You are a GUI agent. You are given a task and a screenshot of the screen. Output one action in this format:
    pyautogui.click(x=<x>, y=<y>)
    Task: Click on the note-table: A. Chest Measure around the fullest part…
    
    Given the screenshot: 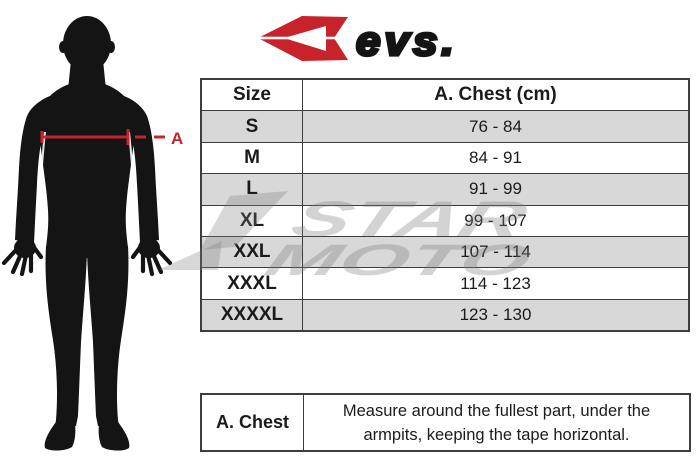 What is the action you would take?
    pyautogui.click(x=445, y=422)
    